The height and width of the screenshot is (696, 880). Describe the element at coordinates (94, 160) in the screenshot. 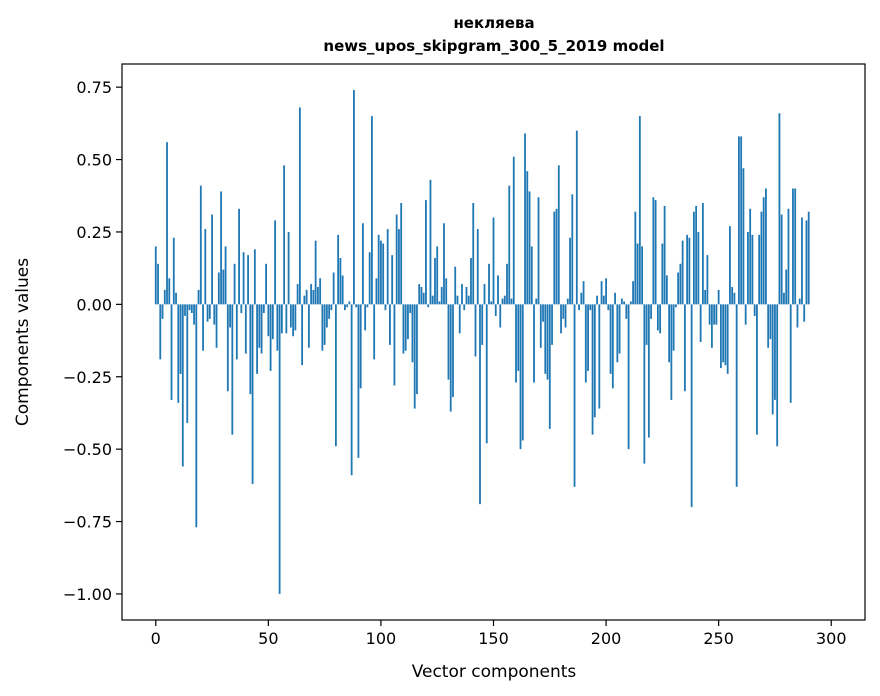

I see `y-tick-label: 0.50` at that location.